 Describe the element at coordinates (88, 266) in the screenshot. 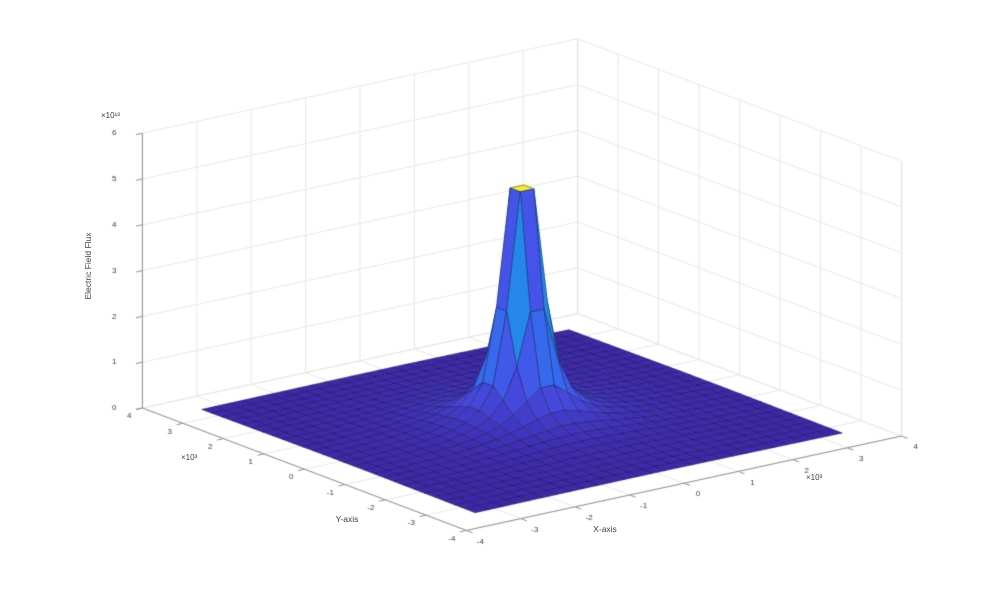

I see `z-axis-label: Electric Field Flux` at that location.